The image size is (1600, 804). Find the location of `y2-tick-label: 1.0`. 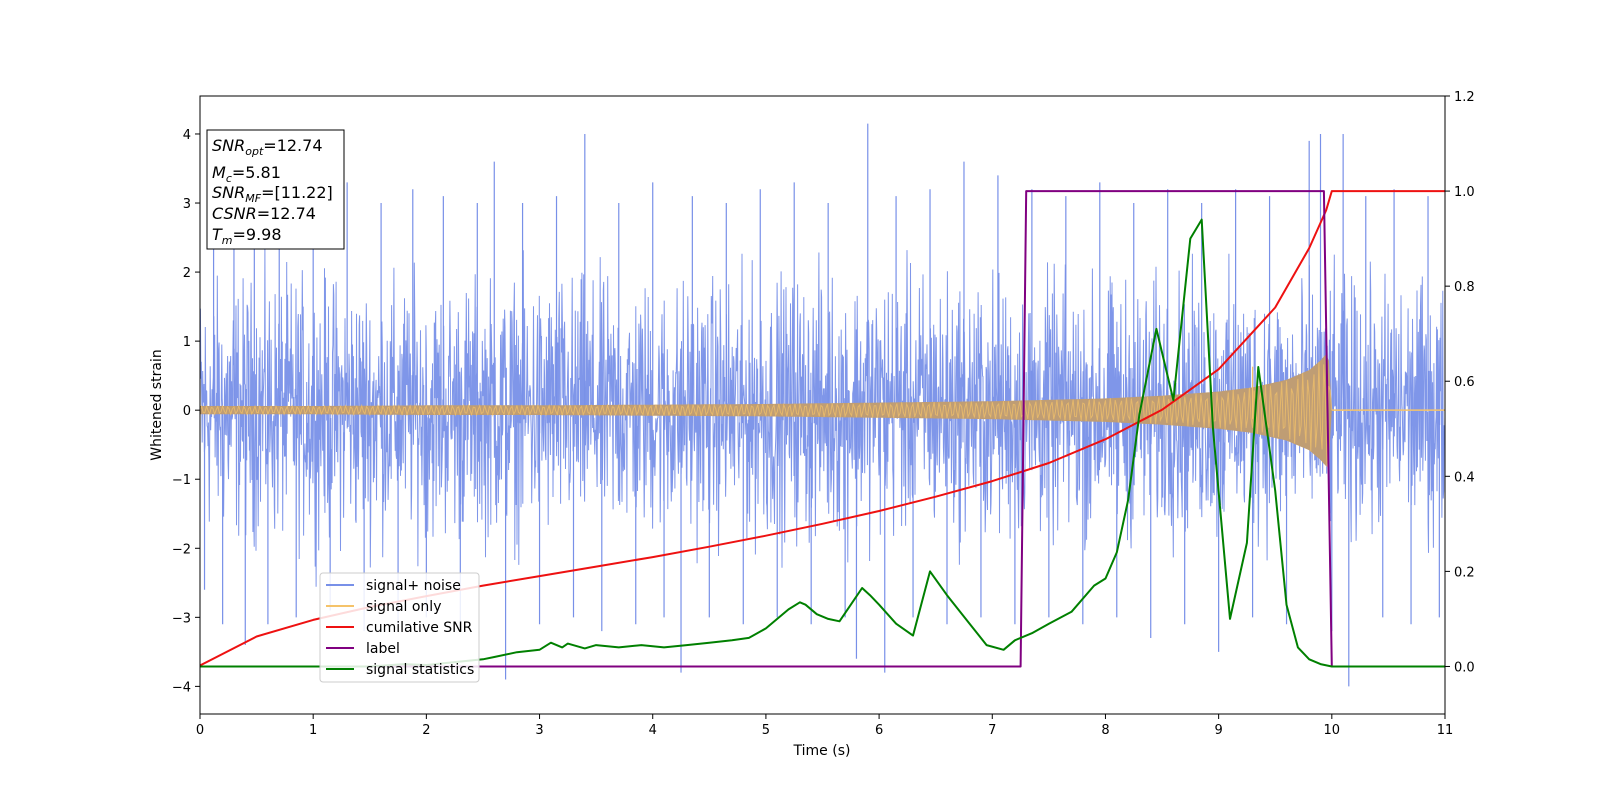

y2-tick-label: 1.0 is located at coordinates (1464, 192).